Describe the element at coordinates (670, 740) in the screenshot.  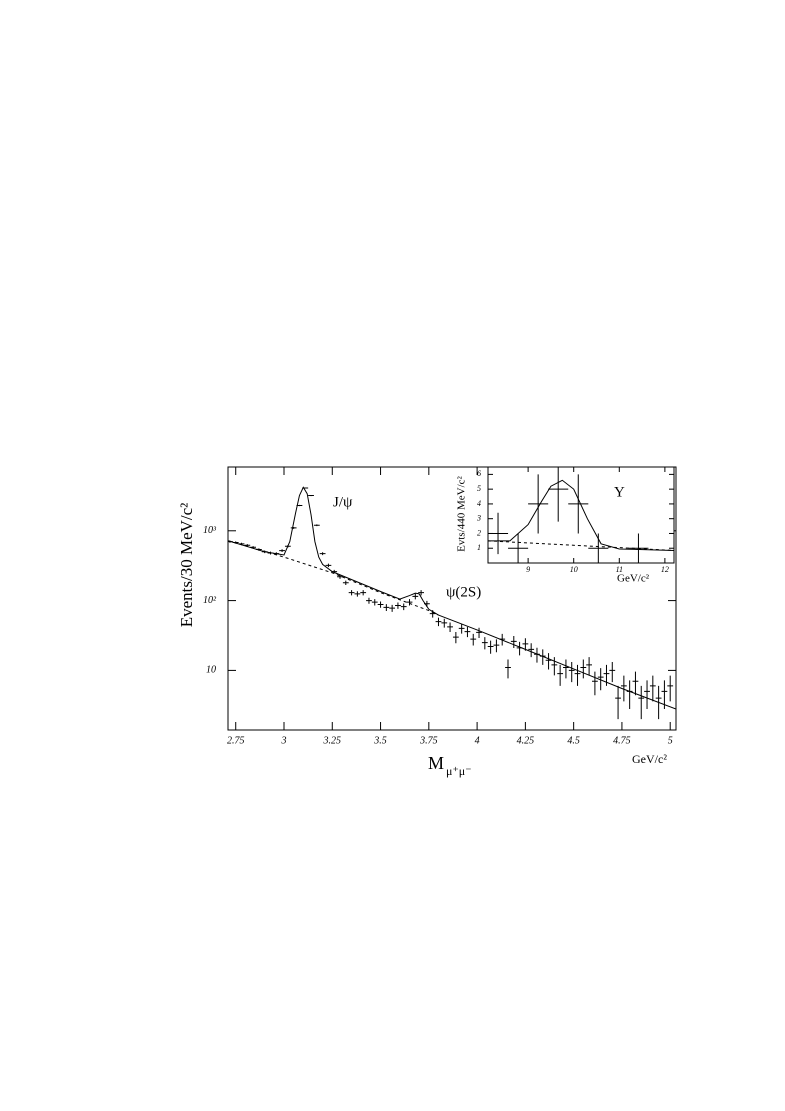
I see `x-tick-label: 5` at that location.